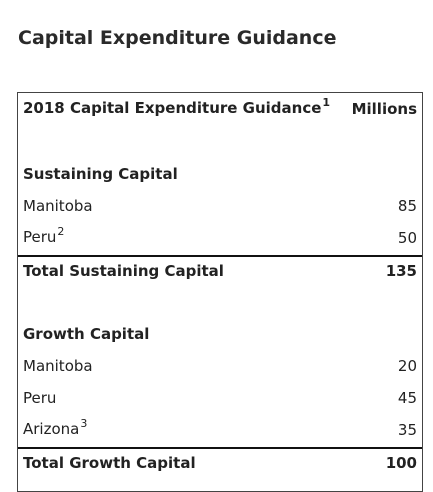 The height and width of the screenshot is (492, 433). I want to click on footnote-marker: 3, so click(84, 423).